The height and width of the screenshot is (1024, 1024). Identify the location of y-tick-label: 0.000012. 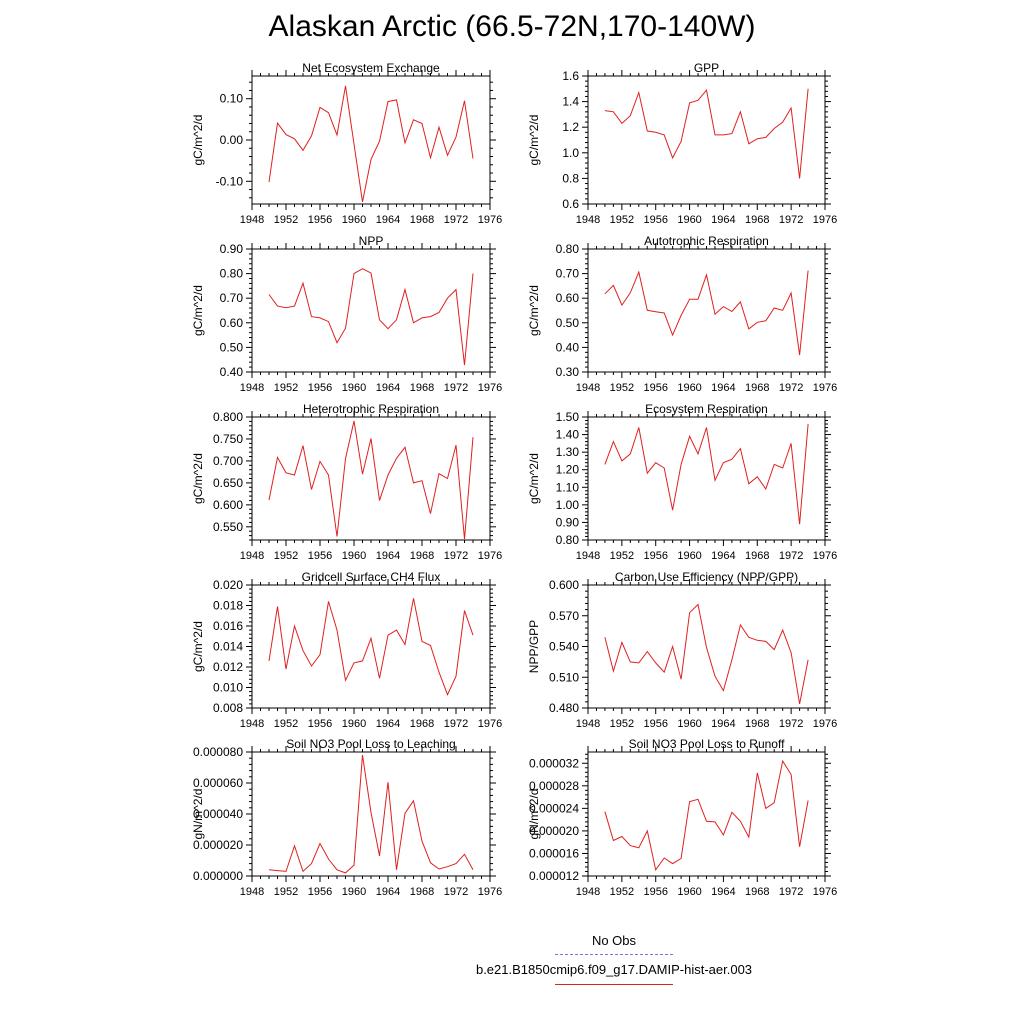
(554, 876).